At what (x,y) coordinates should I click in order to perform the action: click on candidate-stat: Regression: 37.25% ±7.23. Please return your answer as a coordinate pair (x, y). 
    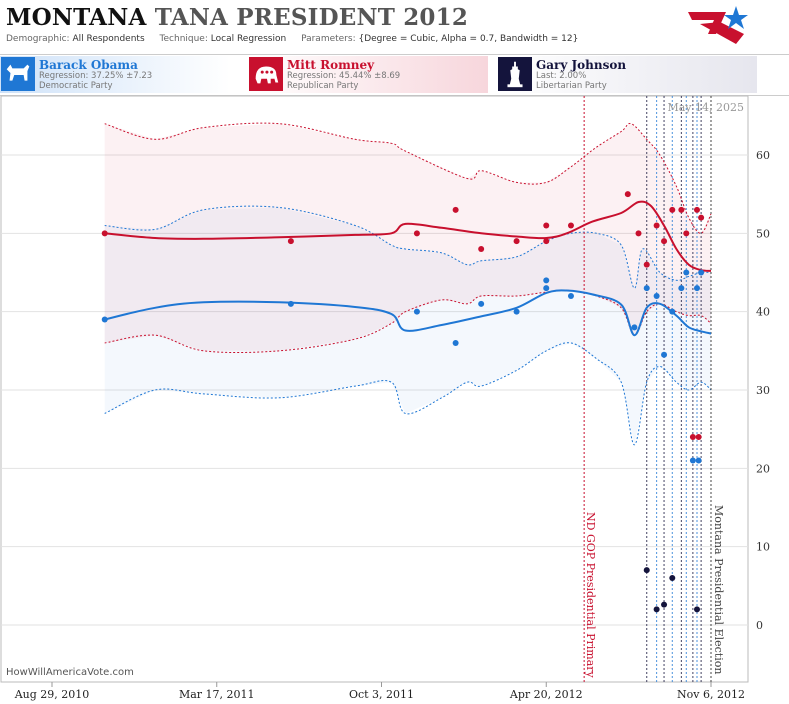
    Looking at the image, I should click on (96, 76).